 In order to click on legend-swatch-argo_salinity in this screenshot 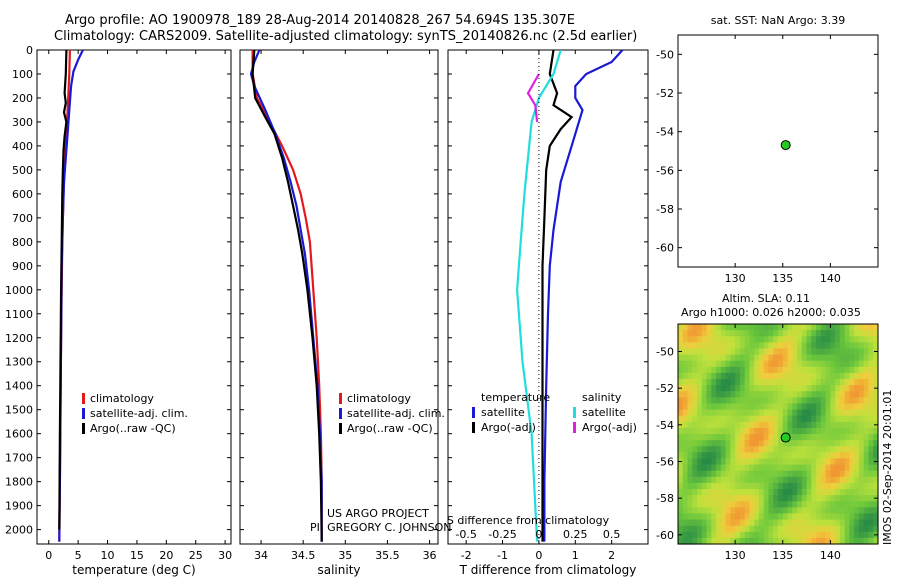, I will do `click(574, 427)`.